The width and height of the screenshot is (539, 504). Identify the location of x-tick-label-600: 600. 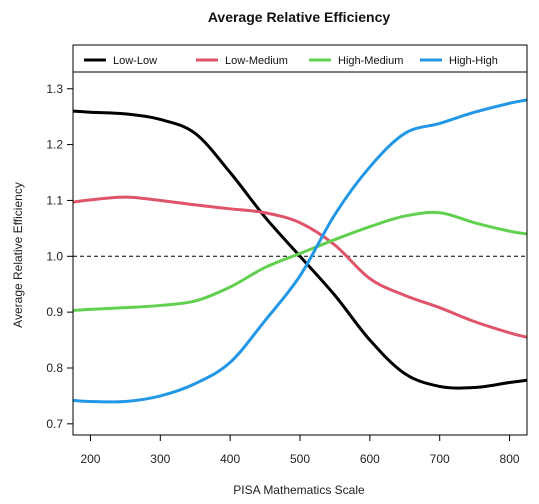
(370, 459).